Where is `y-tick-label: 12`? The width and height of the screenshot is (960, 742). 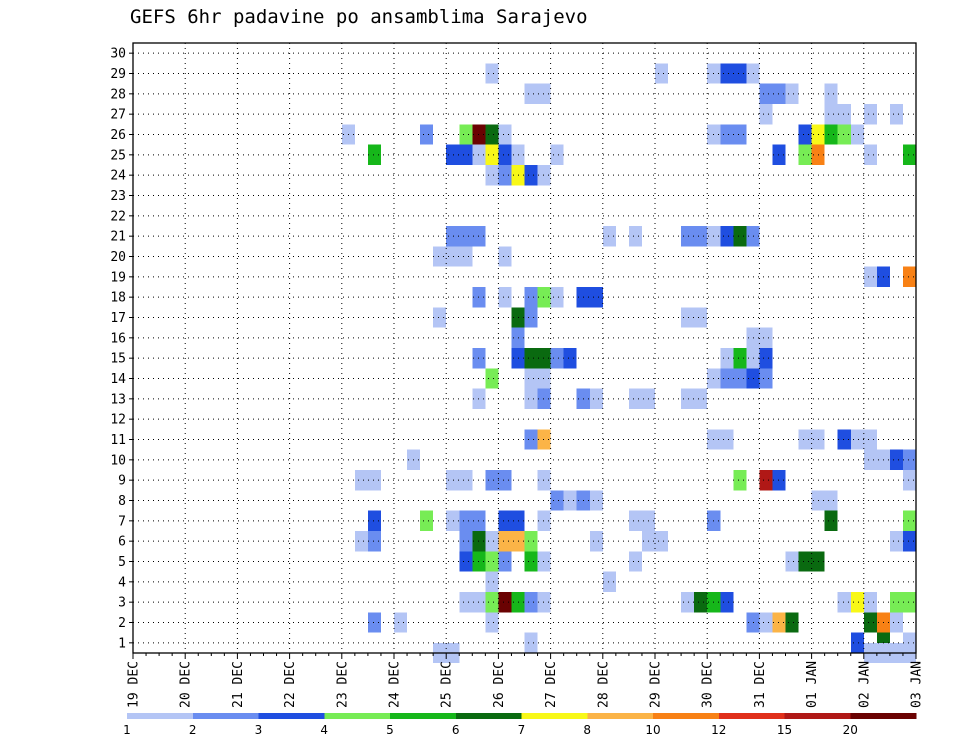
y-tick-label: 12 is located at coordinates (118, 420).